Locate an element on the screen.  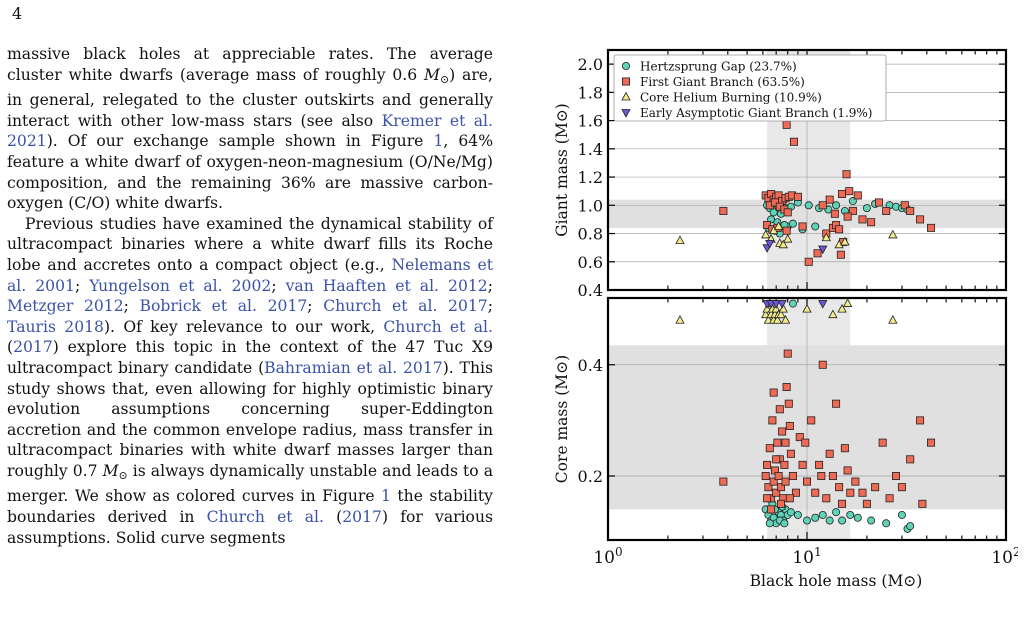
y-tick-label: 1.6 is located at coordinates (590, 121).